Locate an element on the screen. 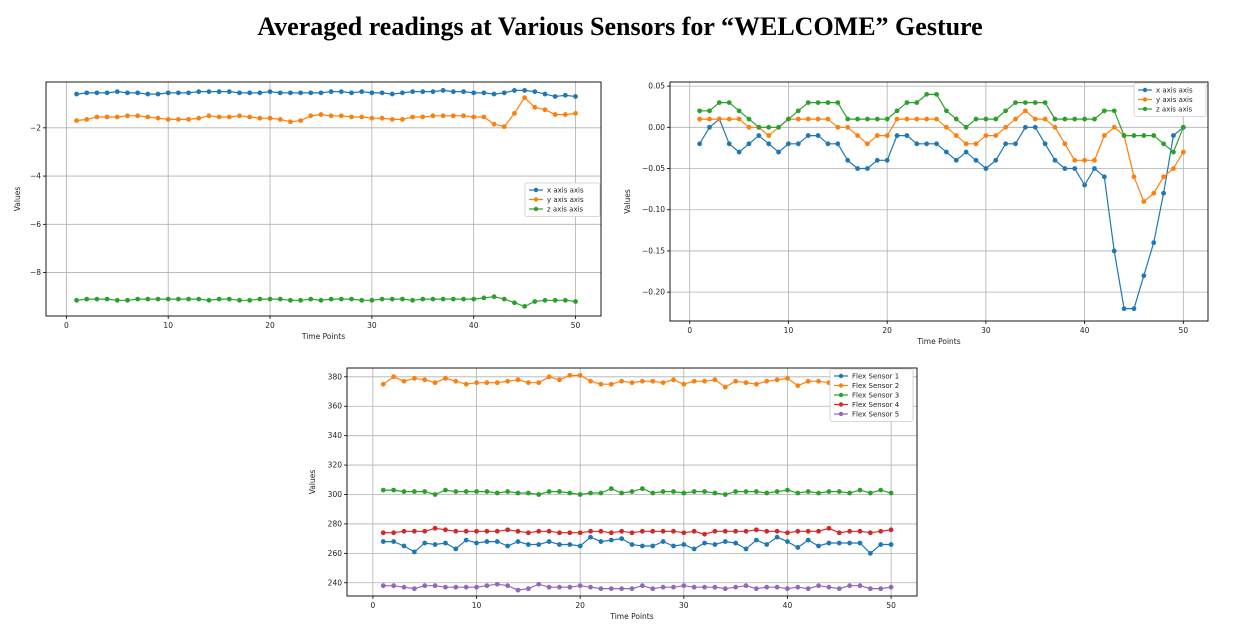 This screenshot has height=632, width=1240. legend-label: z axis axis is located at coordinates (1174, 110).